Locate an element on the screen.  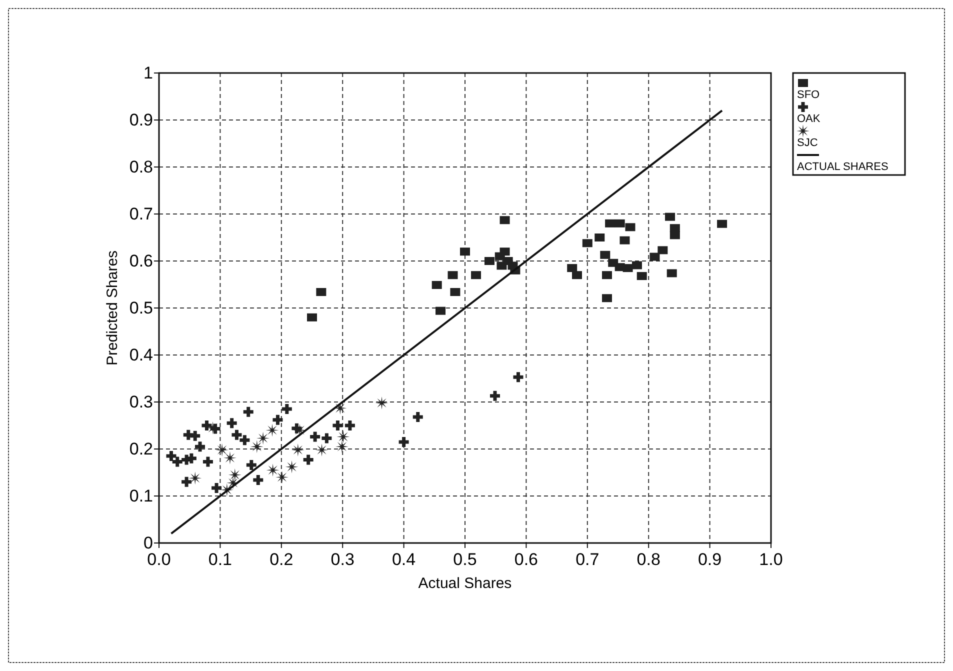
y-tick-label: 0 is located at coordinates (148, 543).